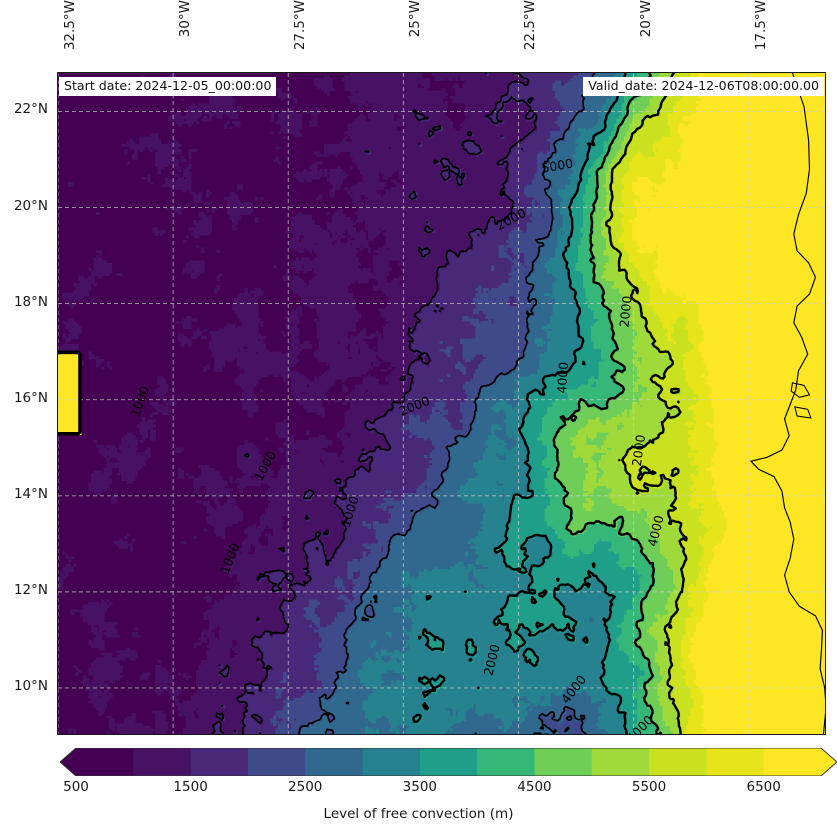 Image resolution: width=837 pixels, height=836 pixels. Describe the element at coordinates (30, 493) in the screenshot. I see `y-tick-4: 14°N` at that location.